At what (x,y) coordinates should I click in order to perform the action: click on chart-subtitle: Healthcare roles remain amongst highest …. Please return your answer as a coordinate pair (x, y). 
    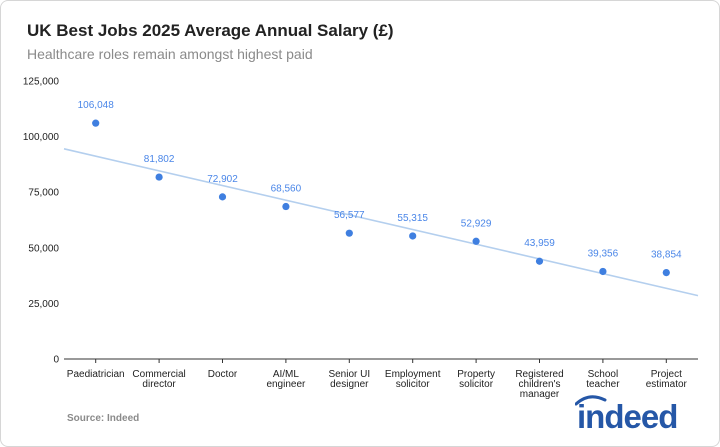
    Looking at the image, I should click on (170, 54).